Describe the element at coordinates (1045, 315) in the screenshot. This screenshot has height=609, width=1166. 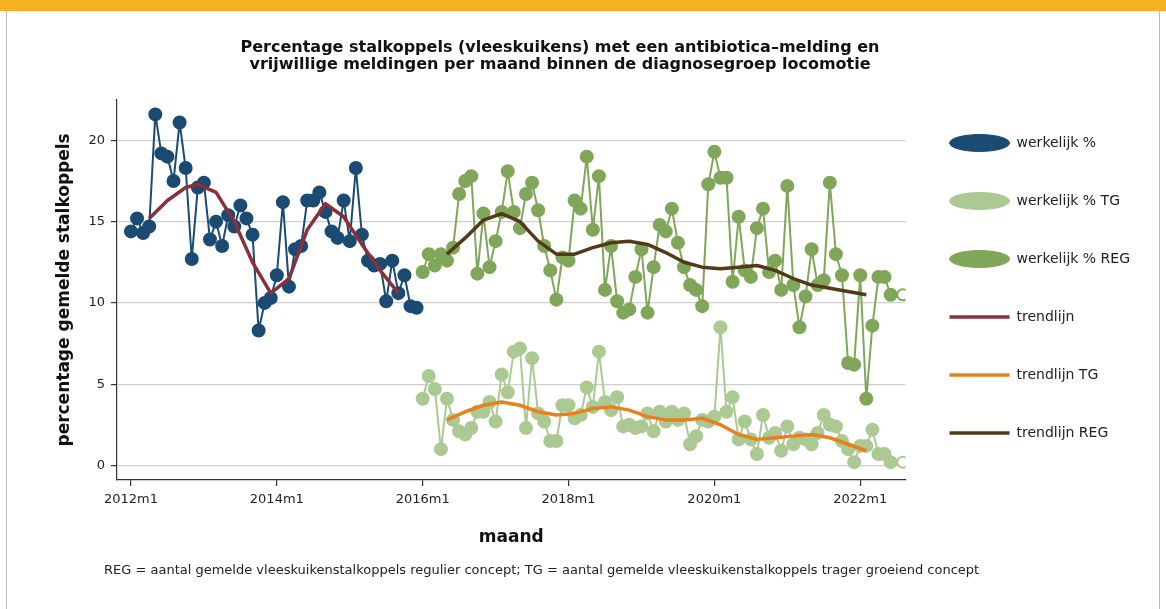
I see `legend-label: trendlijn` at that location.